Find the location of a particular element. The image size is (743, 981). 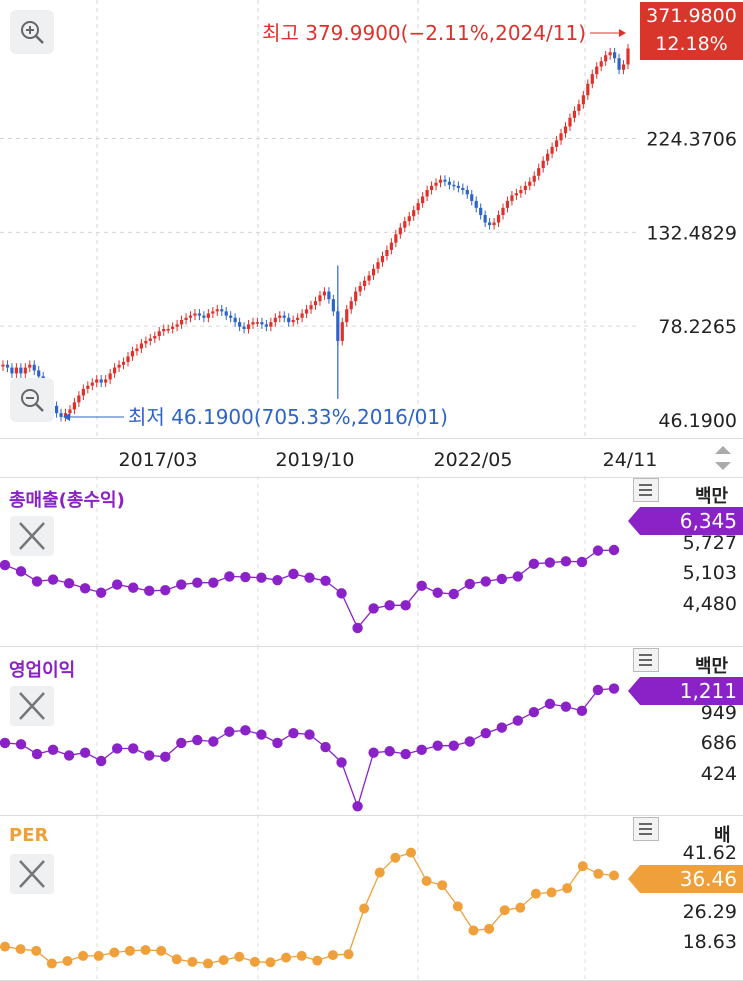

indicator-unit: 배 is located at coordinates (722, 835).